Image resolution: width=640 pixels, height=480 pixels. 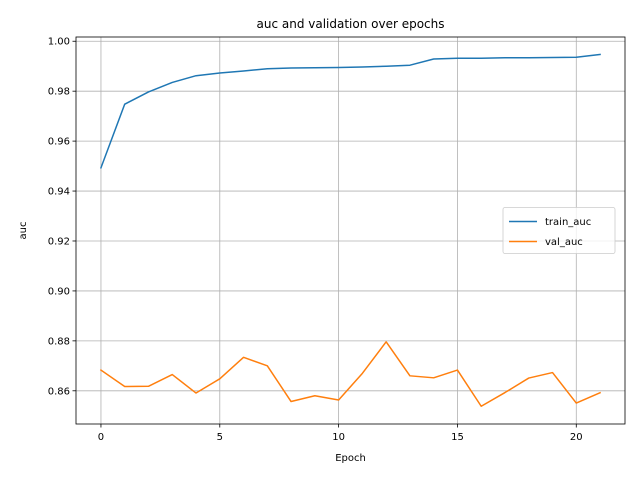 I want to click on y-tick-label: 0.94, so click(x=59, y=192).